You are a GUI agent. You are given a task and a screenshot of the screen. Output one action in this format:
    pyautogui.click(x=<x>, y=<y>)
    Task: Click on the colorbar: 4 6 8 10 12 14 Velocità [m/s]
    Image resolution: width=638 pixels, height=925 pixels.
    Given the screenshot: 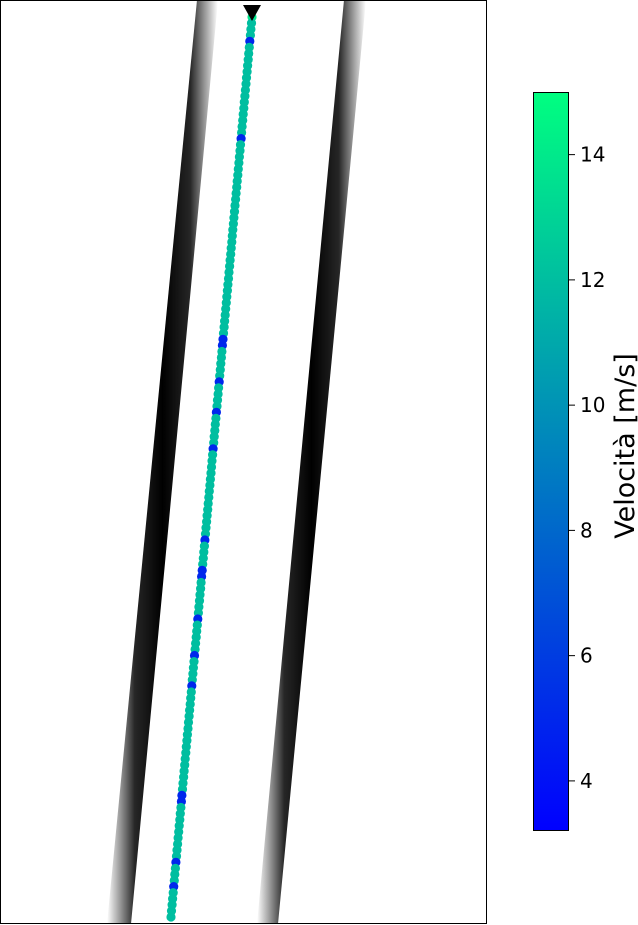 What is the action you would take?
    pyautogui.click(x=585, y=461)
    